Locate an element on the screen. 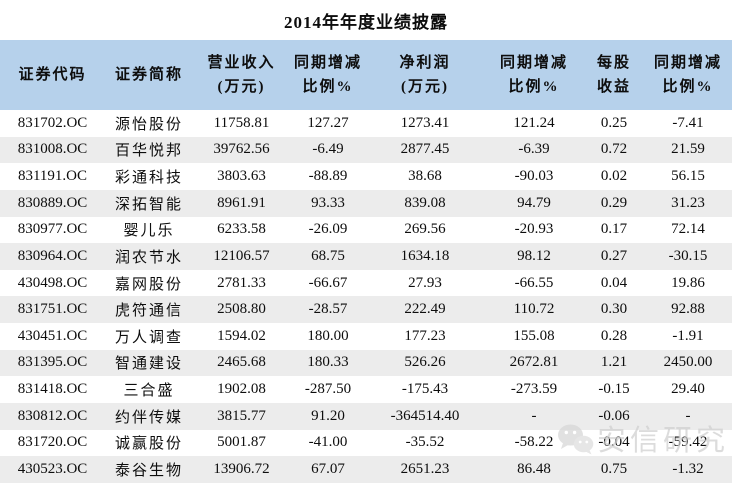  net-profit-cell: 2651.23 is located at coordinates (425, 468).